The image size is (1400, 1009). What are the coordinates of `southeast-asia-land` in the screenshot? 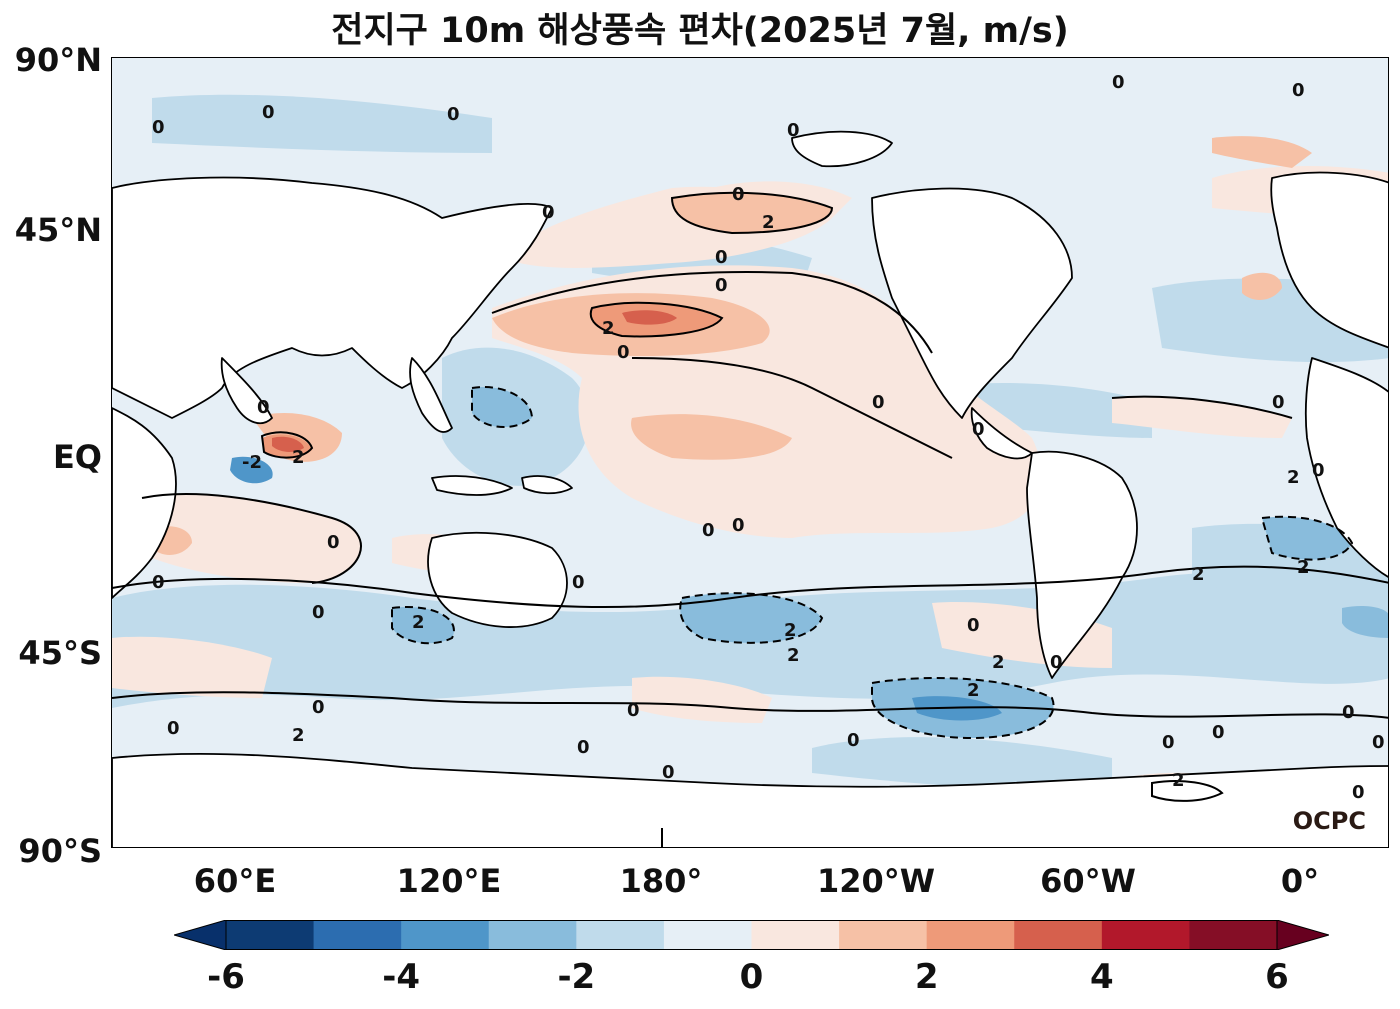 It's located at (431, 395).